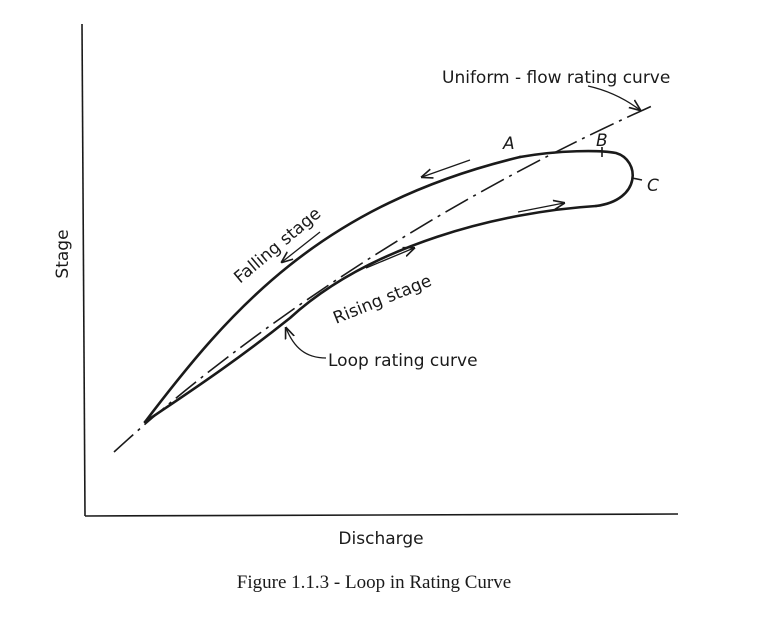 This screenshot has width=765, height=629. What do you see at coordinates (446, 168) in the screenshot?
I see `falling-direction-arrow` at bounding box center [446, 168].